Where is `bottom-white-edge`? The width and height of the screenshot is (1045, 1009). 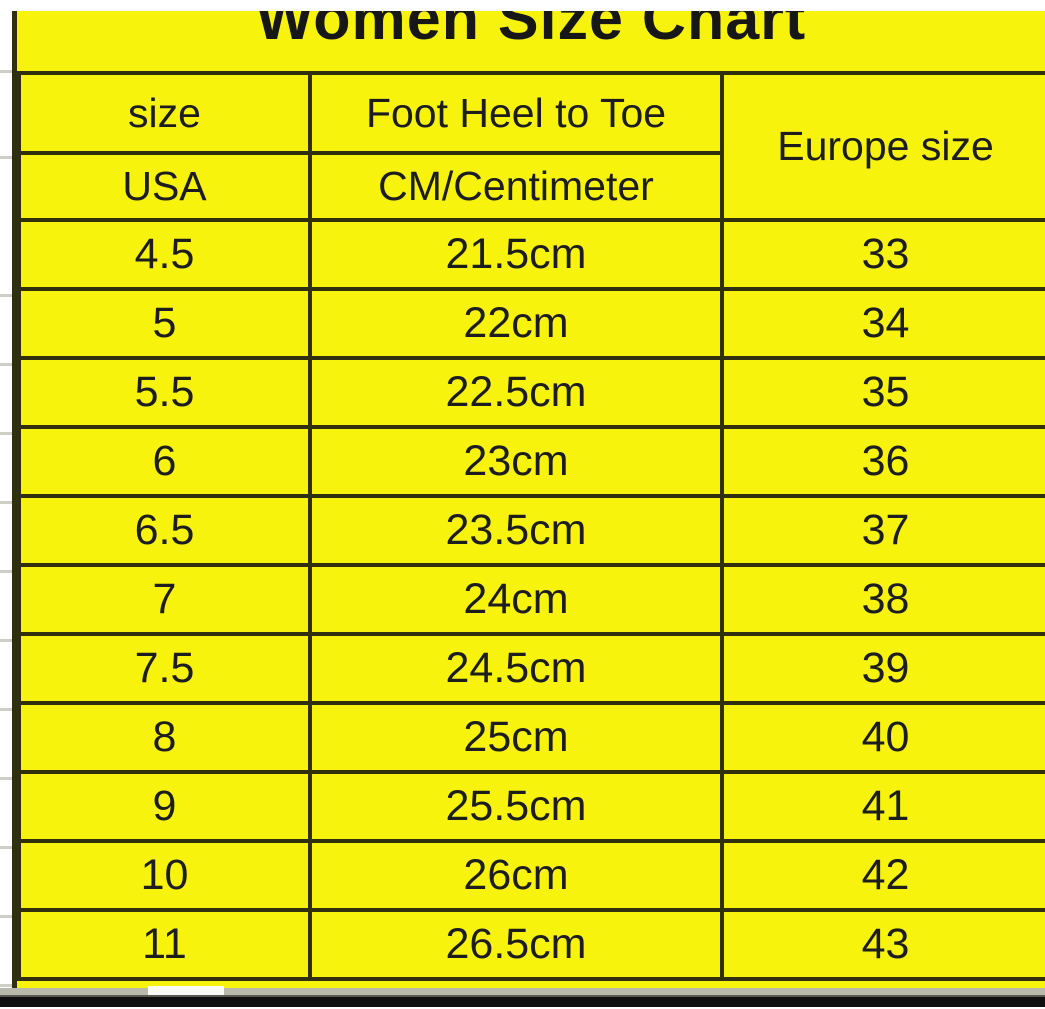 bottom-white-edge is located at coordinates (522, 1008).